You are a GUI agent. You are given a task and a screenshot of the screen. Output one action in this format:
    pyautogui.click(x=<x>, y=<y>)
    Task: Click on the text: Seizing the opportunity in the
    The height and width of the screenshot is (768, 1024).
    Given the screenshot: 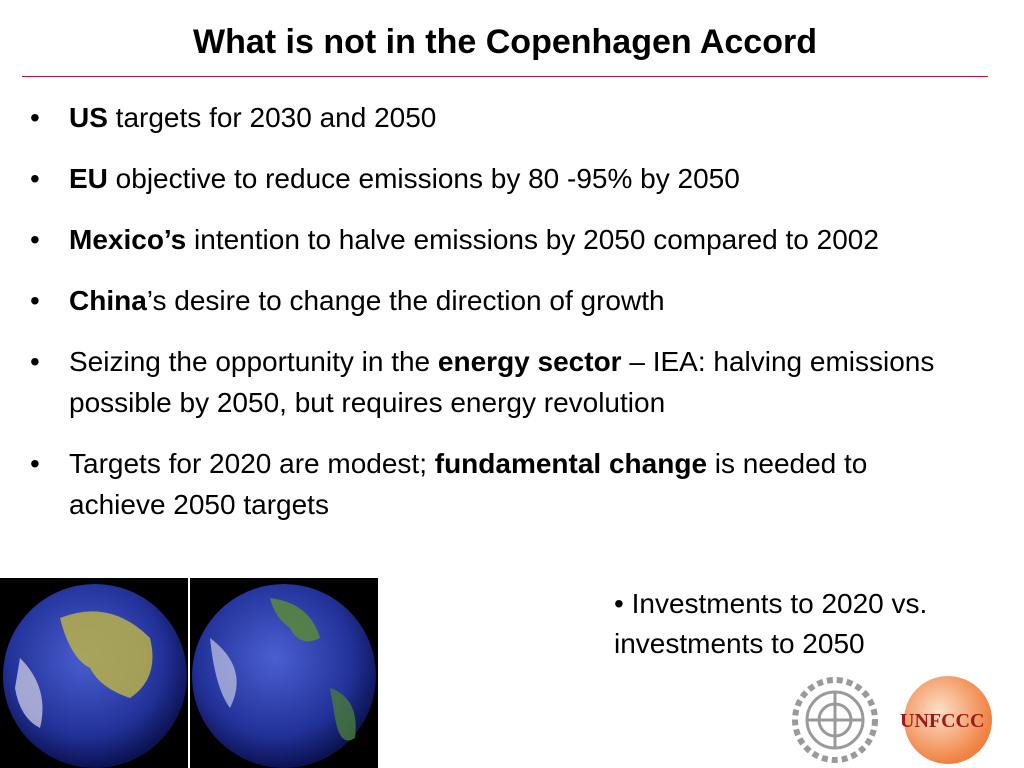 What is the action you would take?
    pyautogui.click(x=253, y=361)
    